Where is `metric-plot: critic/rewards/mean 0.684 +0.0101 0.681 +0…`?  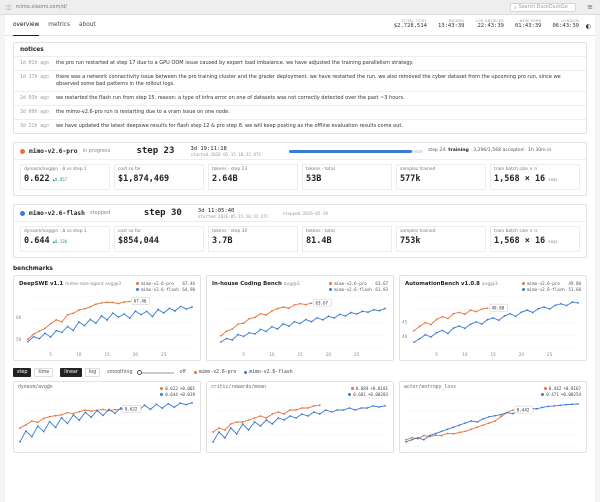 metric-plot: critic/rewards/mean 0.684 +0.0101 0.681 +0… is located at coordinates (300, 417).